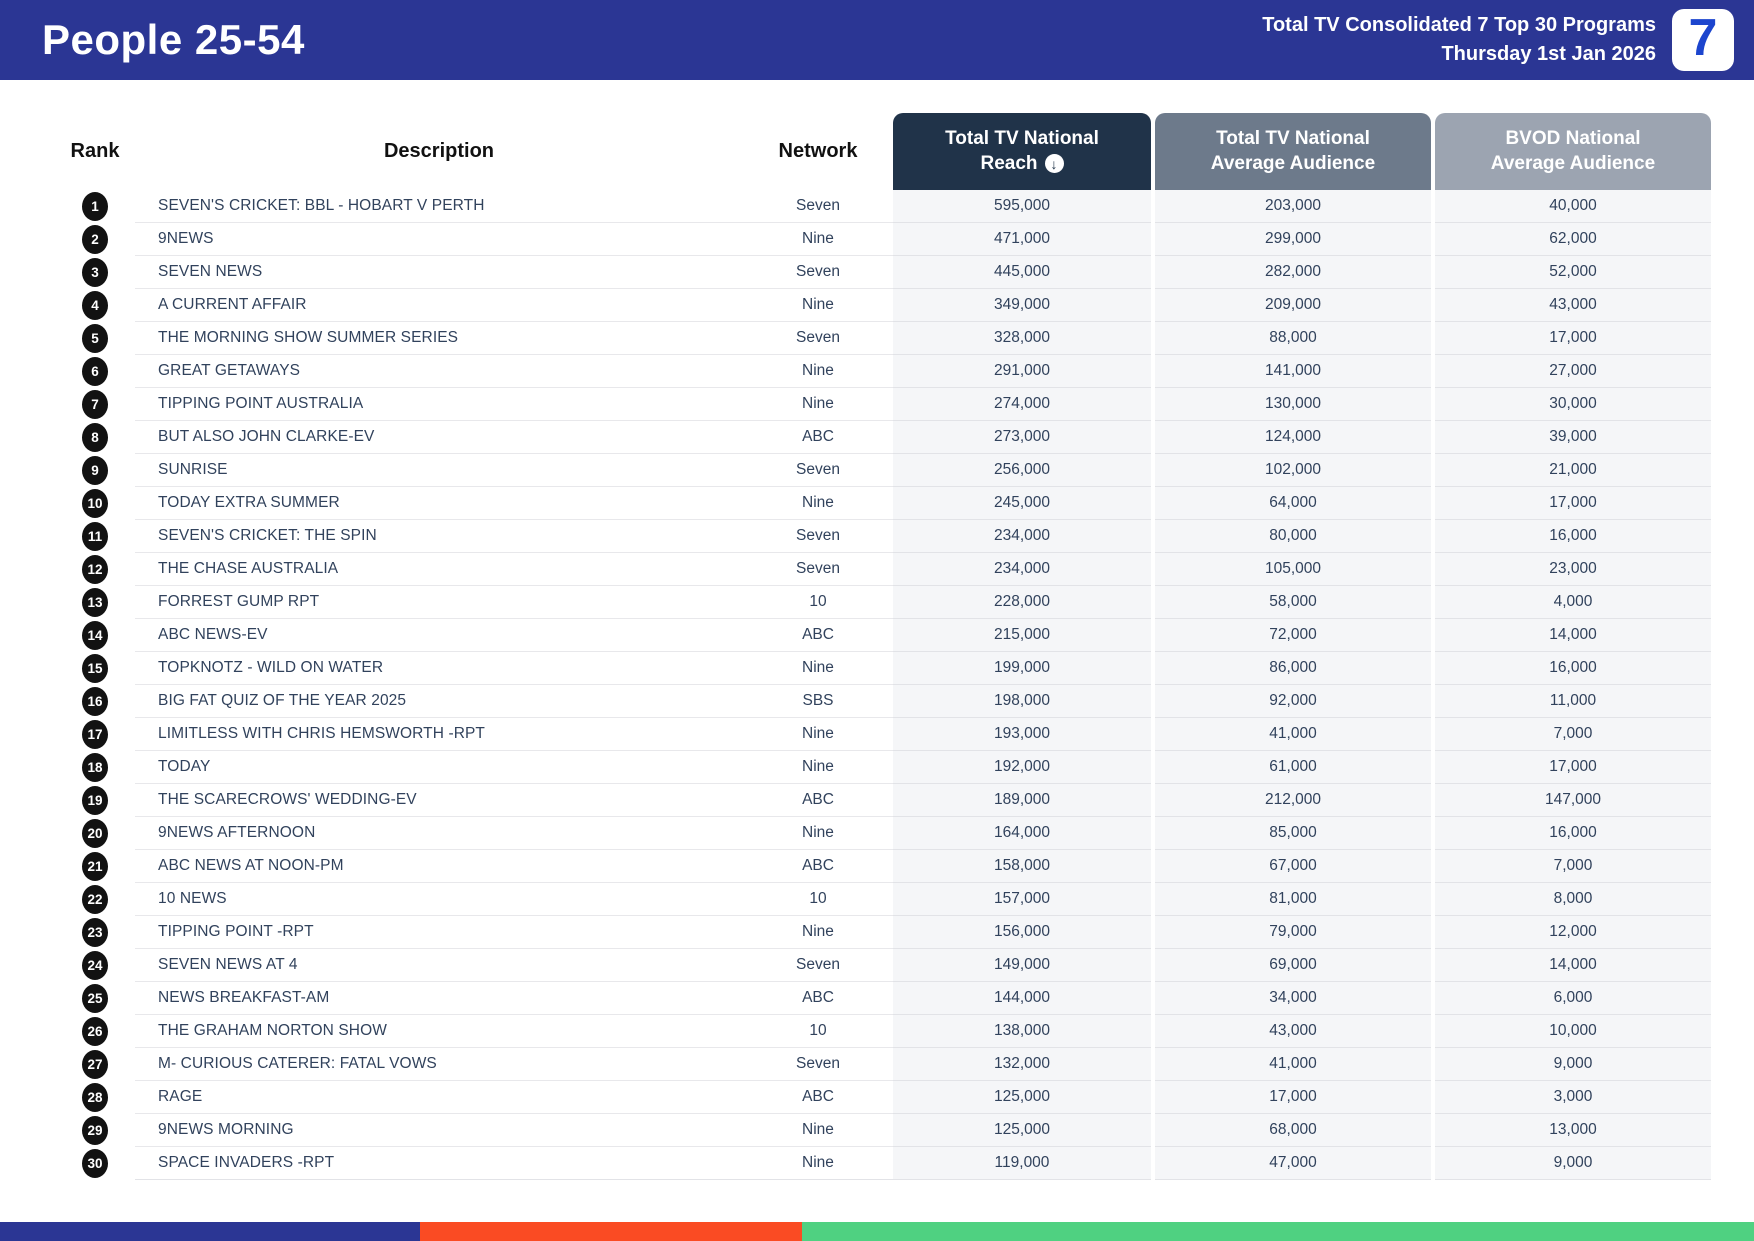 The width and height of the screenshot is (1754, 1241). What do you see at coordinates (95, 569) in the screenshot?
I see `rank-cell: 12` at bounding box center [95, 569].